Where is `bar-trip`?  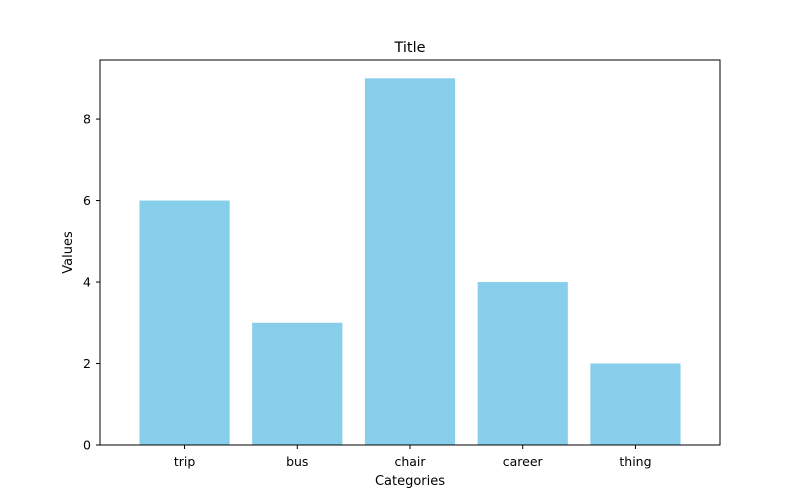
bar-trip is located at coordinates (184, 322).